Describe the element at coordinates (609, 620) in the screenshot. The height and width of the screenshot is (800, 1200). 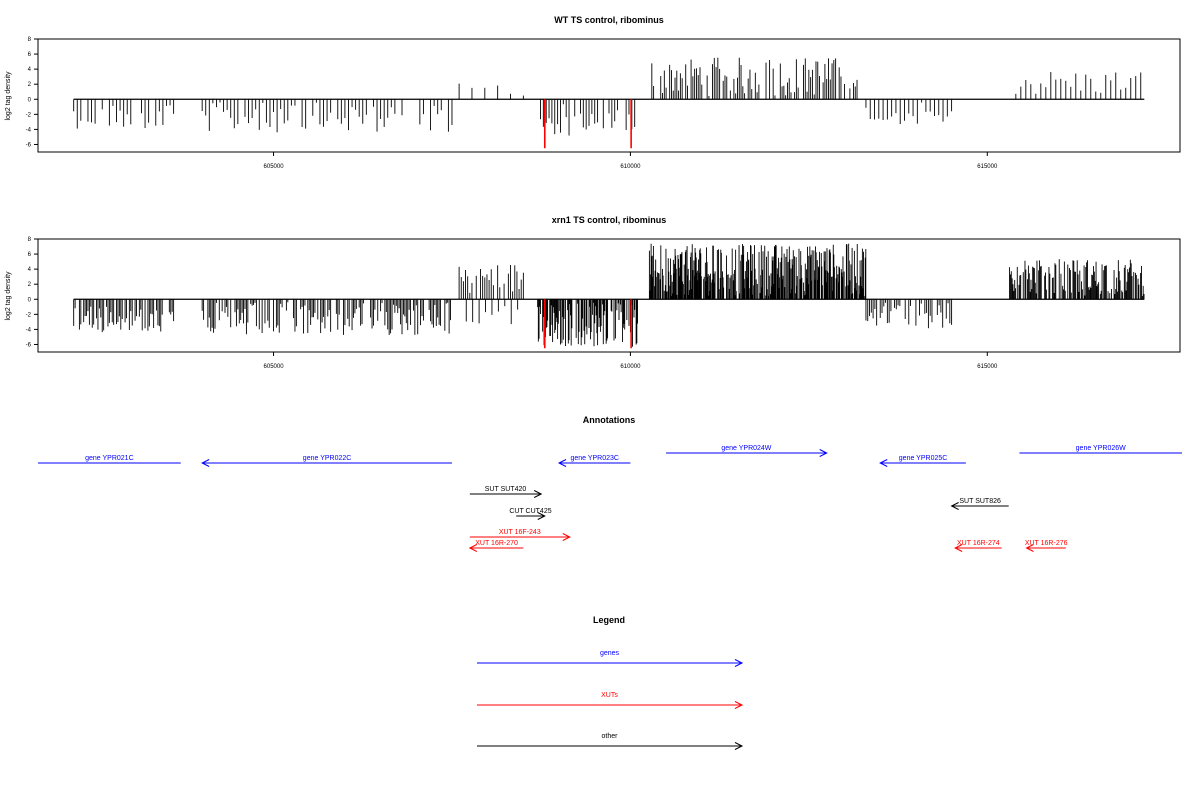
I see `legend-title: Legend` at that location.